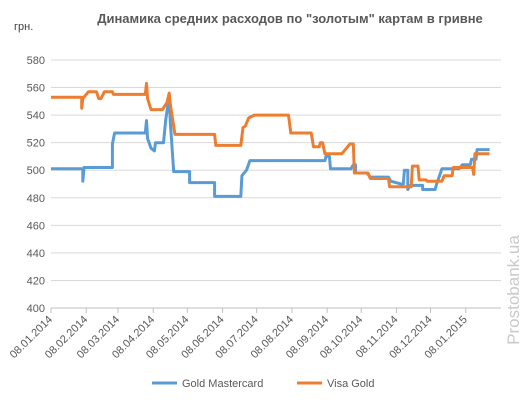 The width and height of the screenshot is (532, 404). What do you see at coordinates (36, 185) in the screenshot?
I see `y-axis-ticks: 400 420 440 460 480 500 520 540 560 580` at bounding box center [36, 185].